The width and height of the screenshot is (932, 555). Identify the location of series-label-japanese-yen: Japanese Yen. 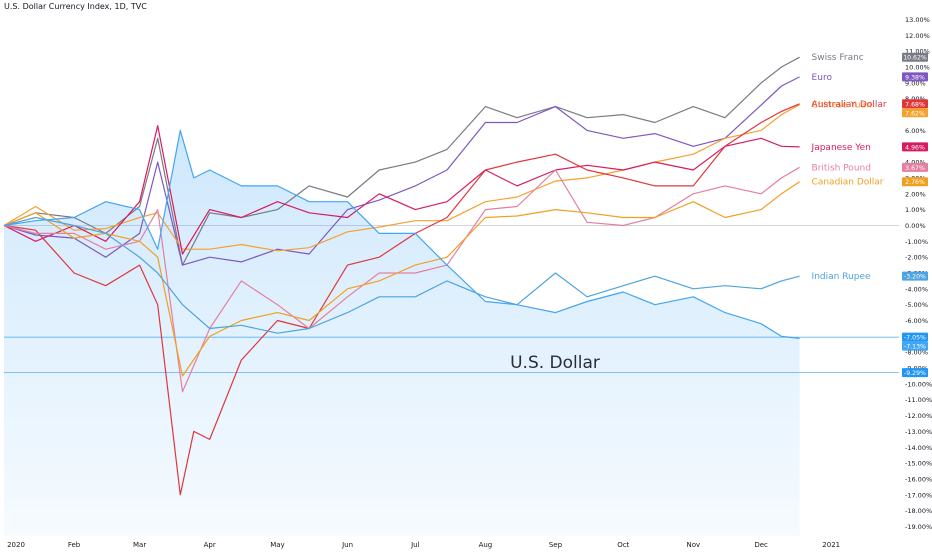
(841, 148).